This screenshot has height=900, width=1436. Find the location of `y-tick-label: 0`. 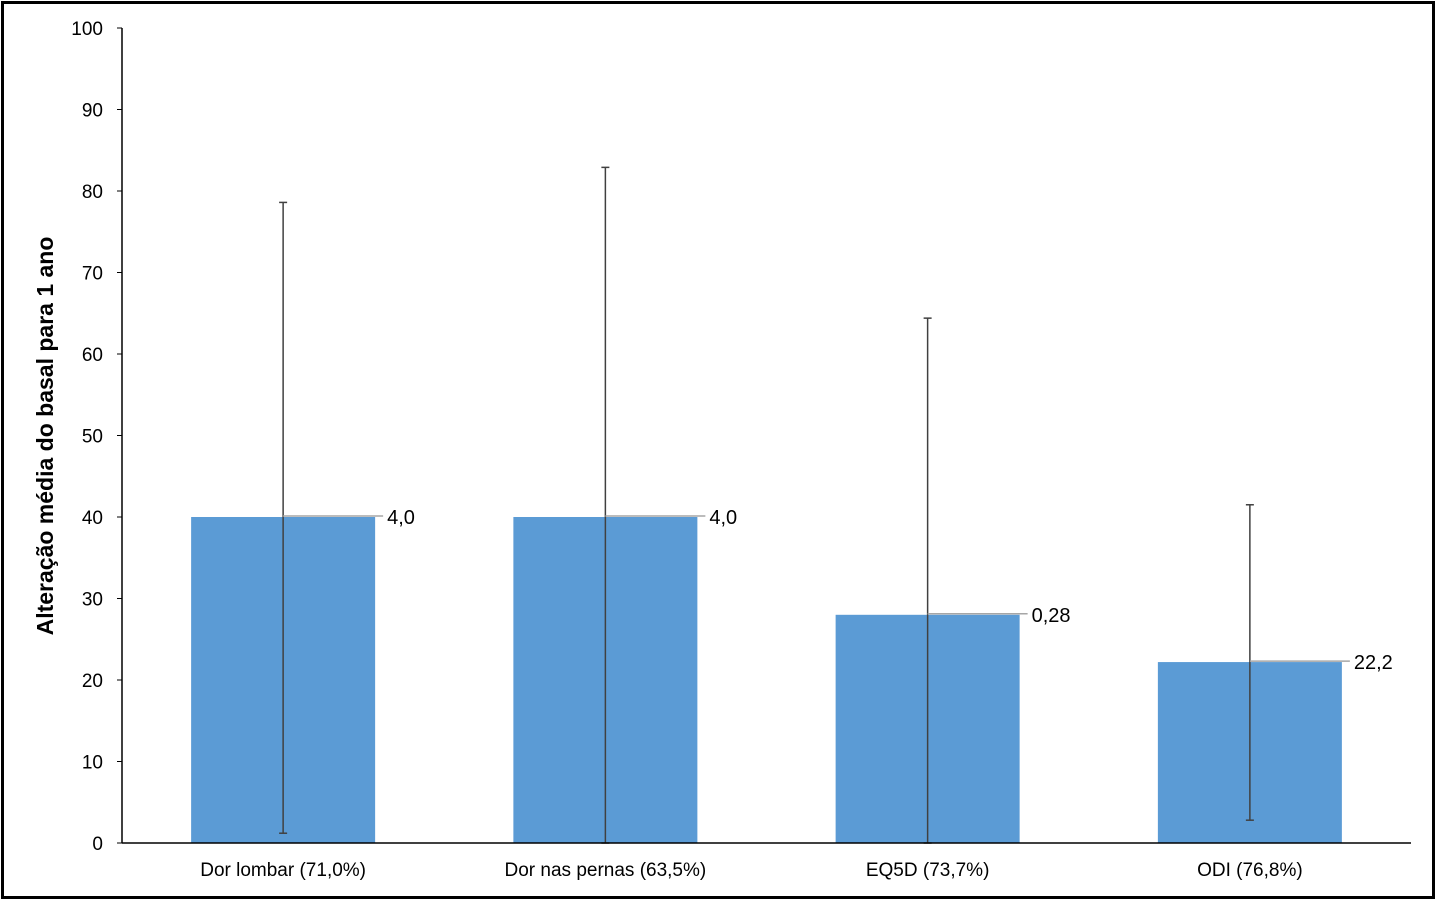

y-tick-label: 0 is located at coordinates (97, 844).